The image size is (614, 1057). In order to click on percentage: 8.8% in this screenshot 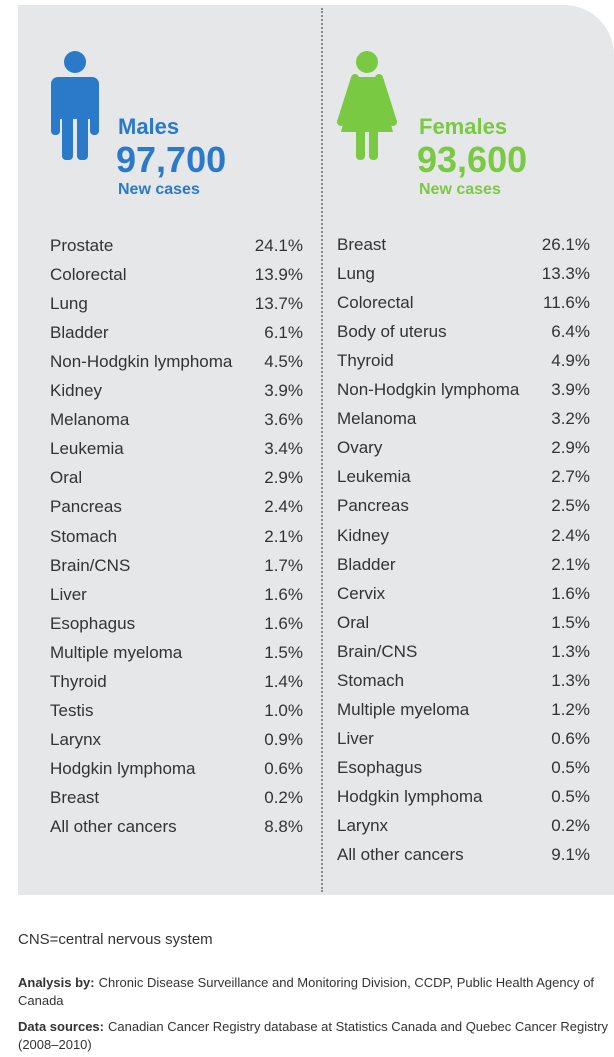, I will do `click(283, 826)`.